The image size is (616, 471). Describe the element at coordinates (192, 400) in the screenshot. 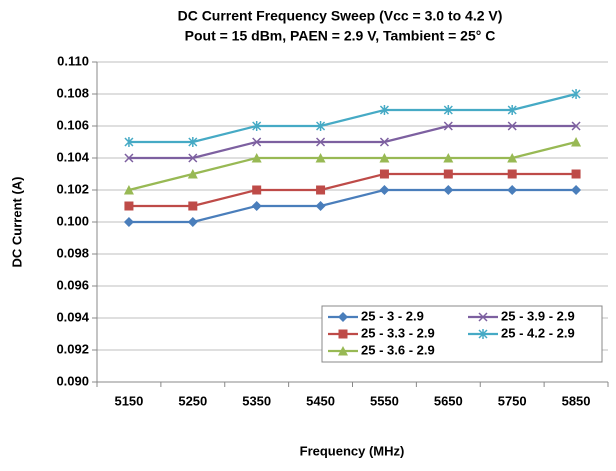

I see `x-tick-label: 5250` at that location.